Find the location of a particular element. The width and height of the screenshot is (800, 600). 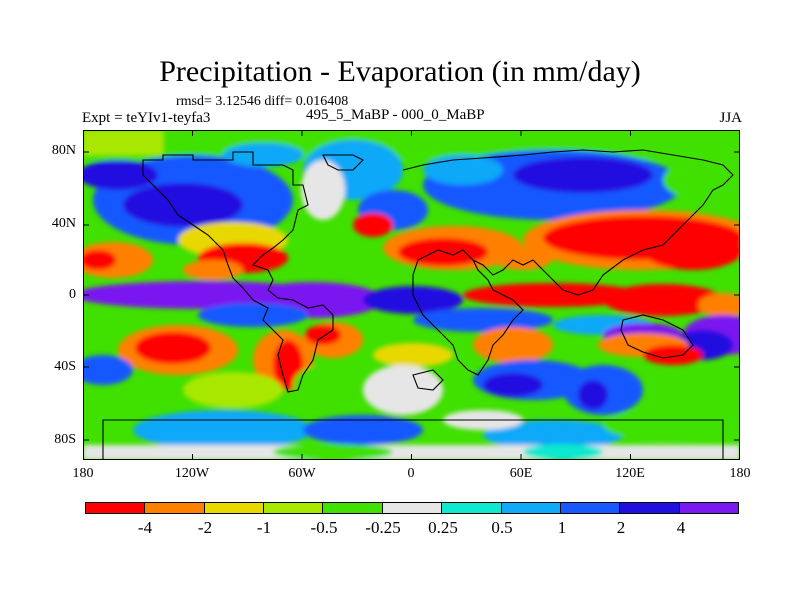

colorbar-label: 0.25 is located at coordinates (443, 527).